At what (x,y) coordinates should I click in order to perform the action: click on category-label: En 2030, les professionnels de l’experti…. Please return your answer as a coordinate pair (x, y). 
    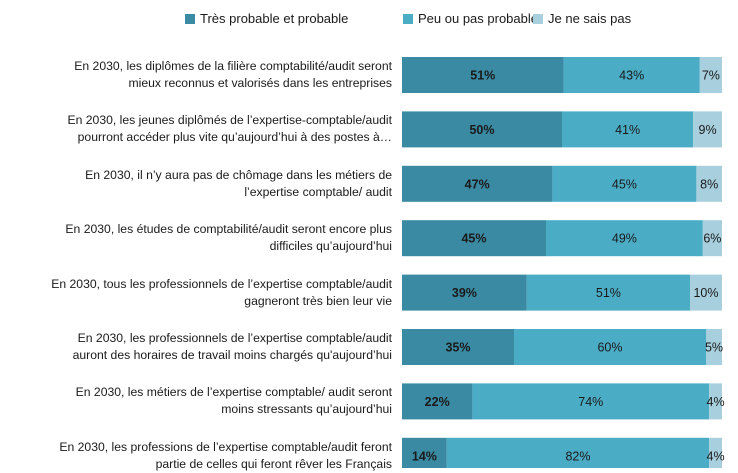
    Looking at the image, I should click on (198, 347).